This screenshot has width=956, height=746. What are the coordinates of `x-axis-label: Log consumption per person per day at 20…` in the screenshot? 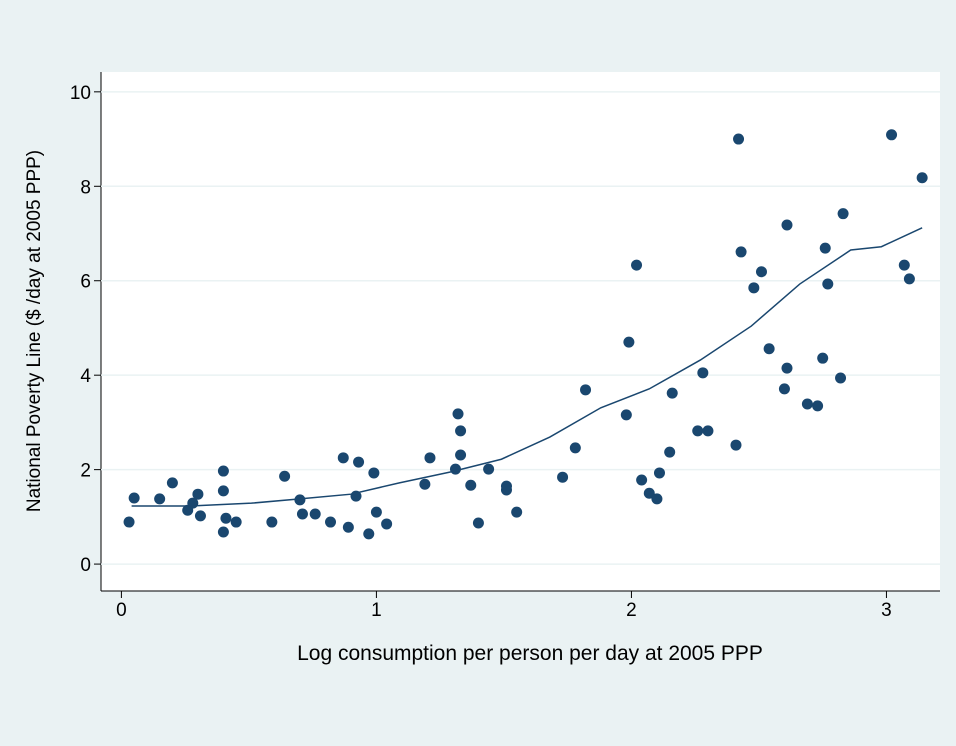 It's located at (530, 653).